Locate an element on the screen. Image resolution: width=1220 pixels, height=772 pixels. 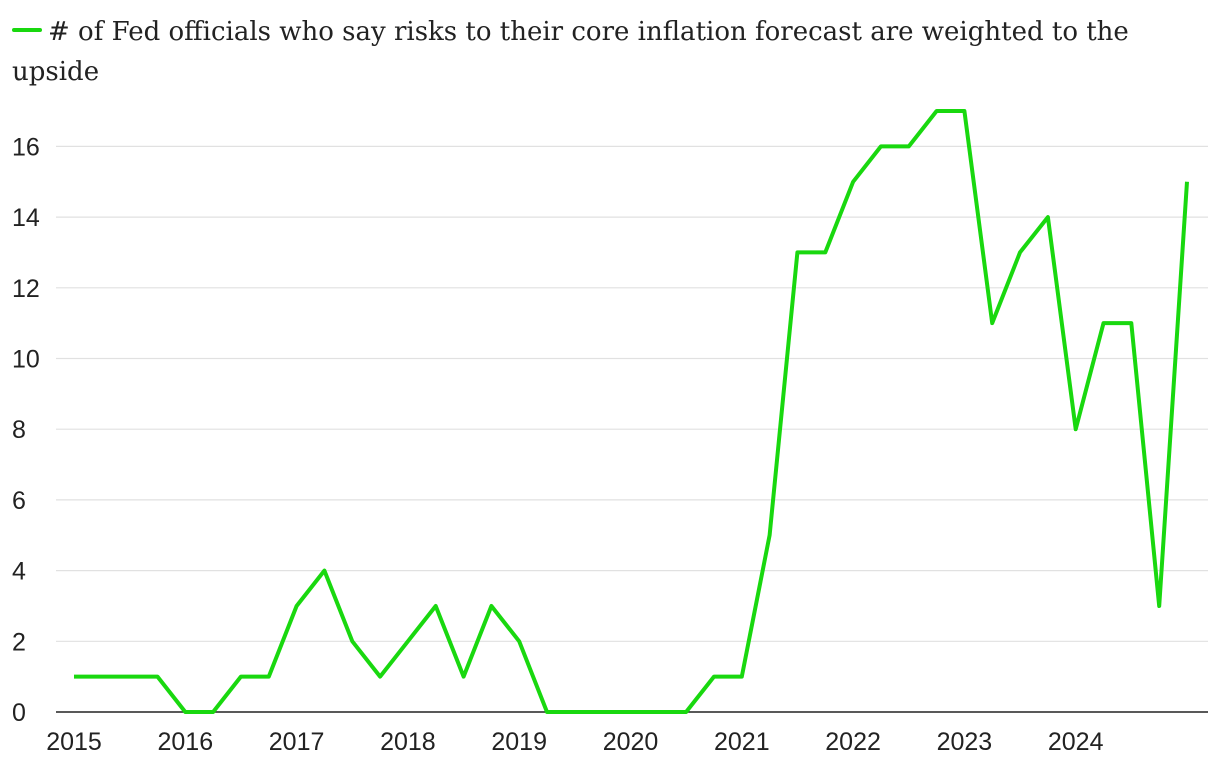
x-tick-label: 2021 is located at coordinates (742, 742).